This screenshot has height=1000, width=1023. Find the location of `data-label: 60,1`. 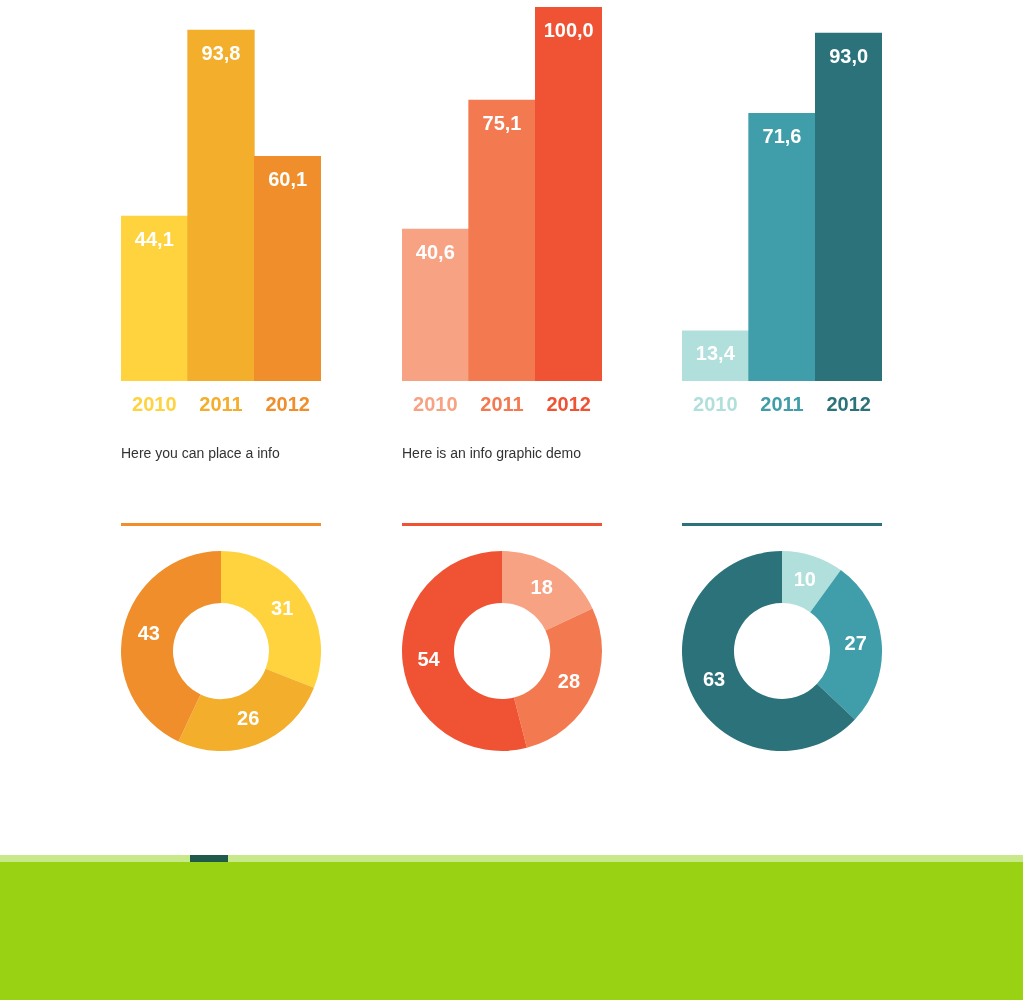

data-label: 60,1 is located at coordinates (288, 178).